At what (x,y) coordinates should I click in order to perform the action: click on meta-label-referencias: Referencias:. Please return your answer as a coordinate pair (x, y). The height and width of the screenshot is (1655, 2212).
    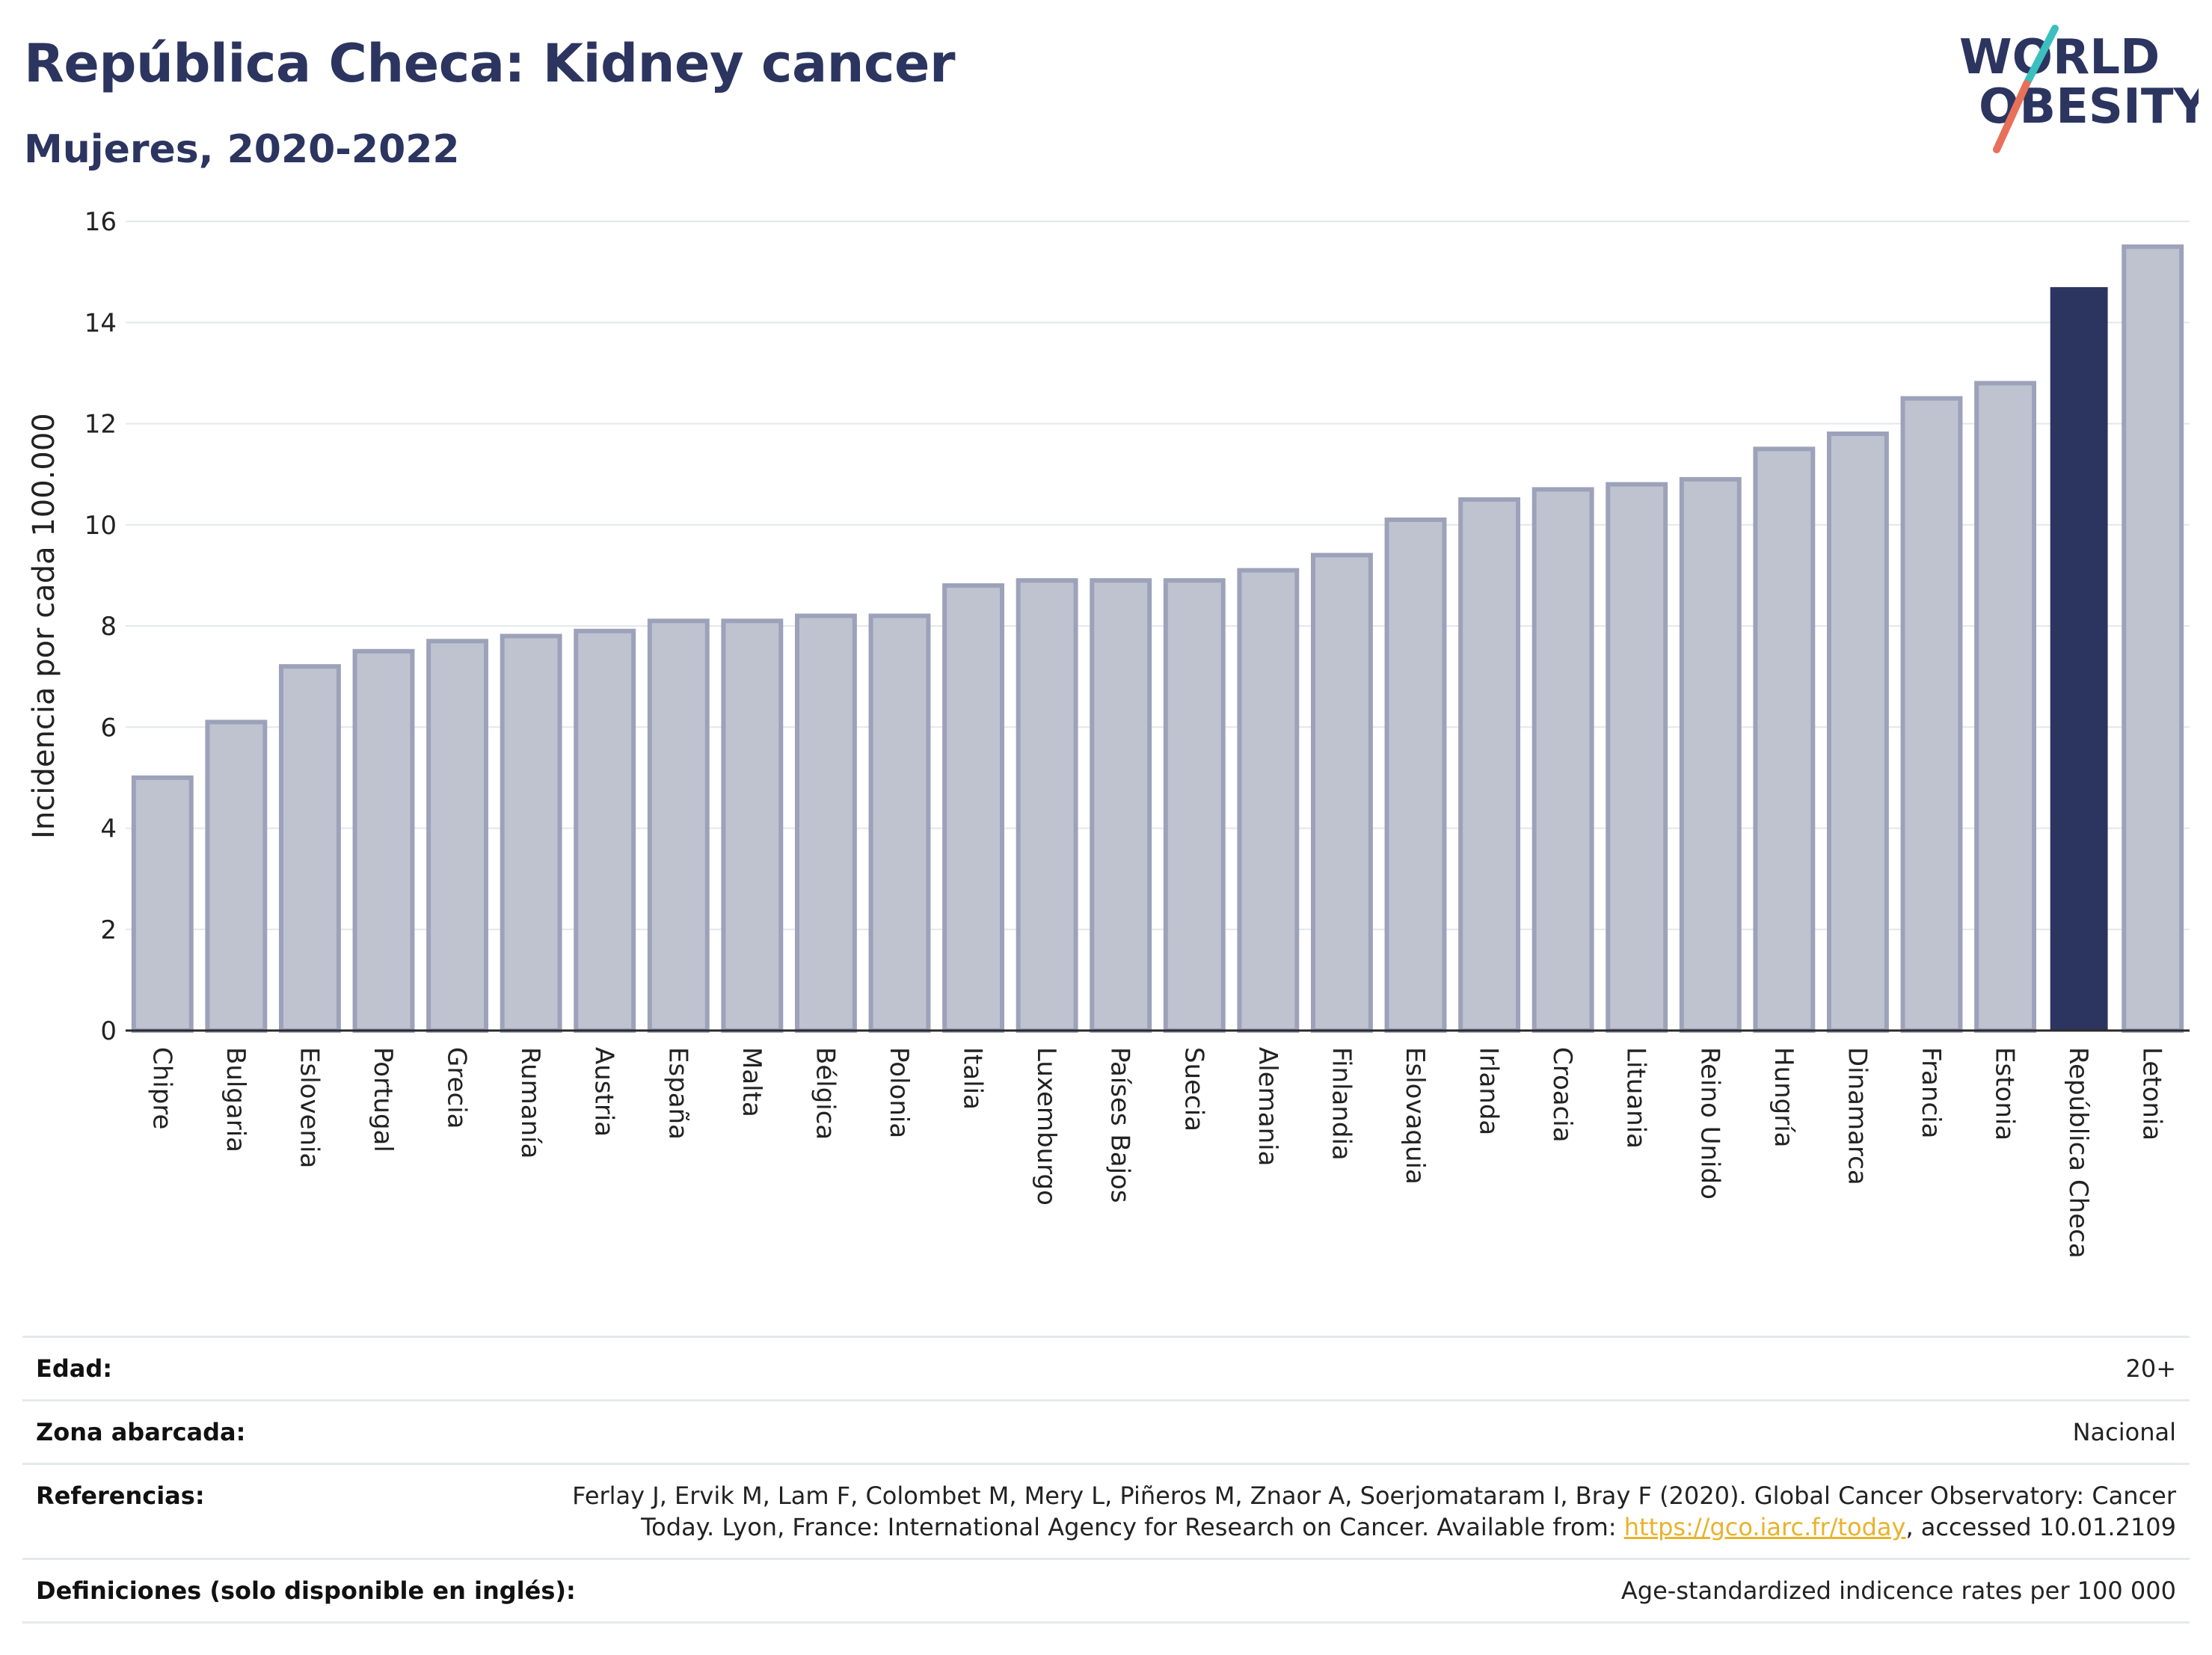
    Looking at the image, I should click on (120, 1495).